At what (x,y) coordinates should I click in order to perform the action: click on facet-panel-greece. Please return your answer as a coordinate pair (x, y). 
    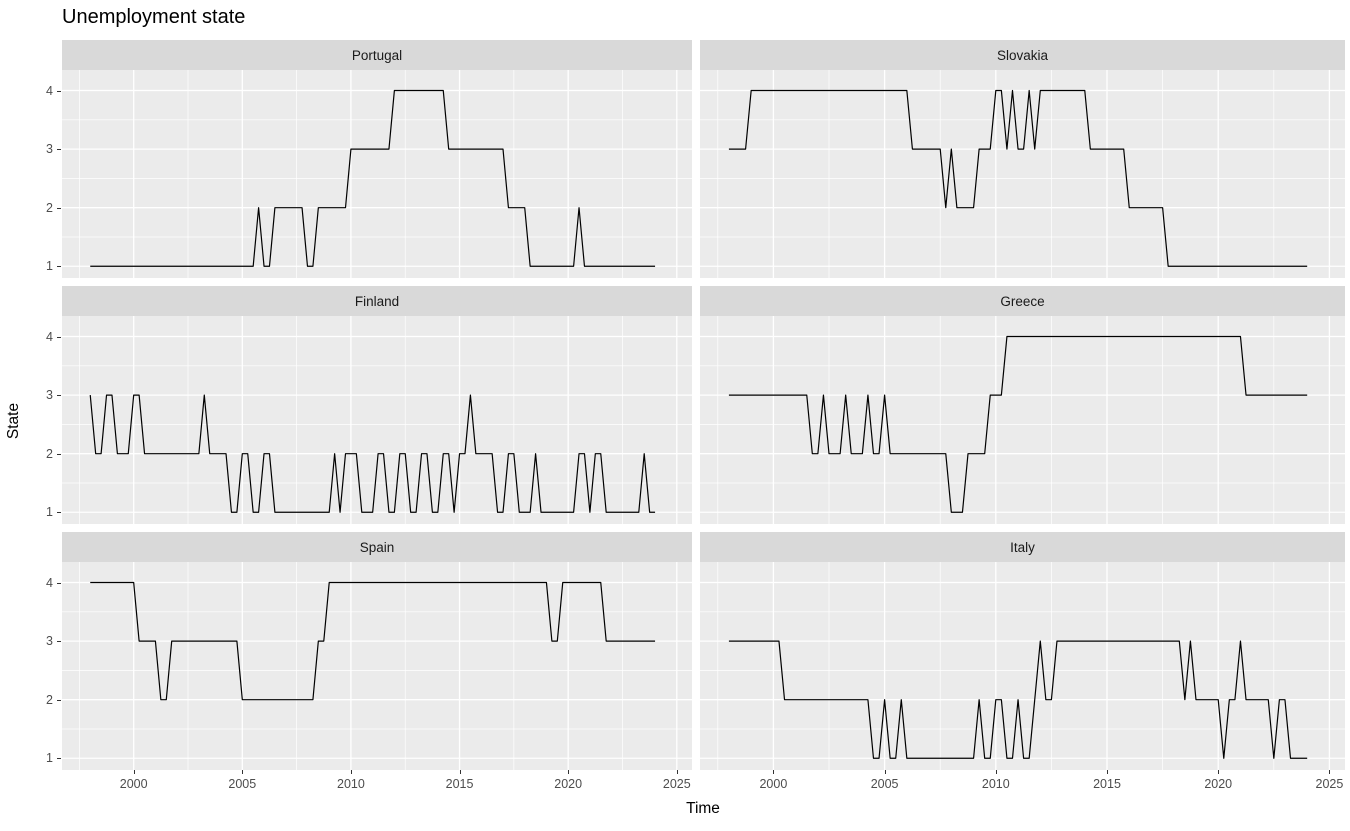
    Looking at the image, I should click on (1022, 420).